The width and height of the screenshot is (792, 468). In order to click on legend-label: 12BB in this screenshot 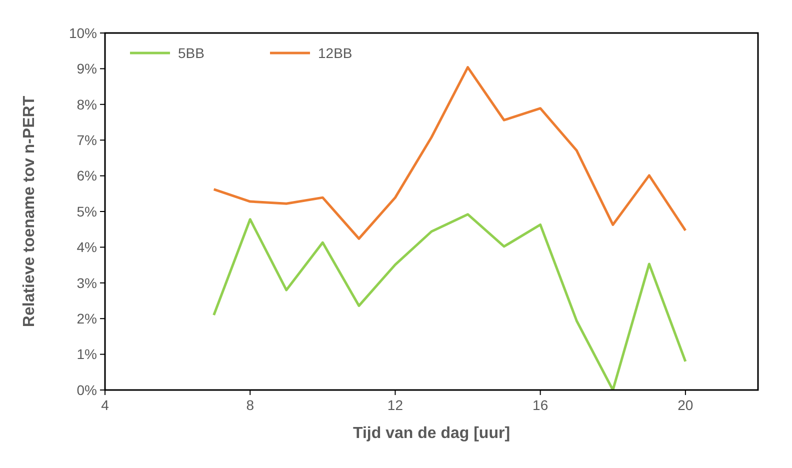, I will do `click(335, 52)`.